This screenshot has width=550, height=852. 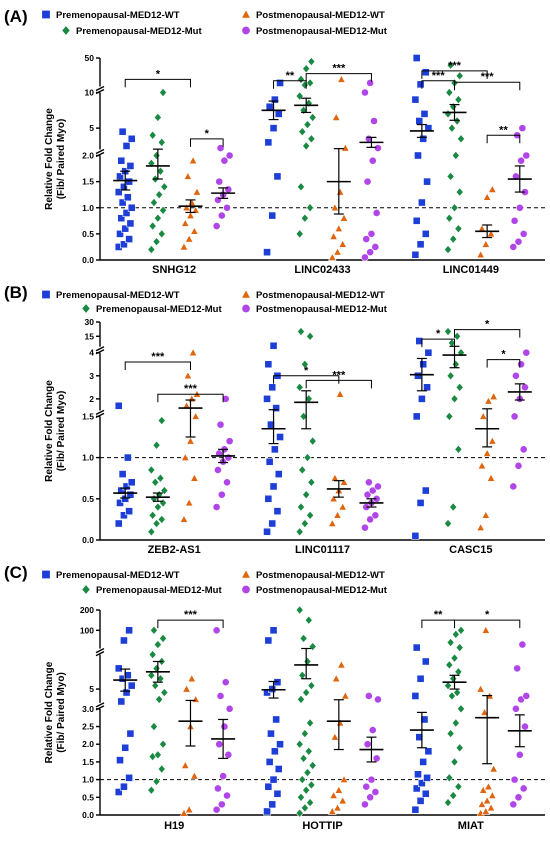 What do you see at coordinates (16, 292) in the screenshot?
I see `panel-letter: (B)` at bounding box center [16, 292].